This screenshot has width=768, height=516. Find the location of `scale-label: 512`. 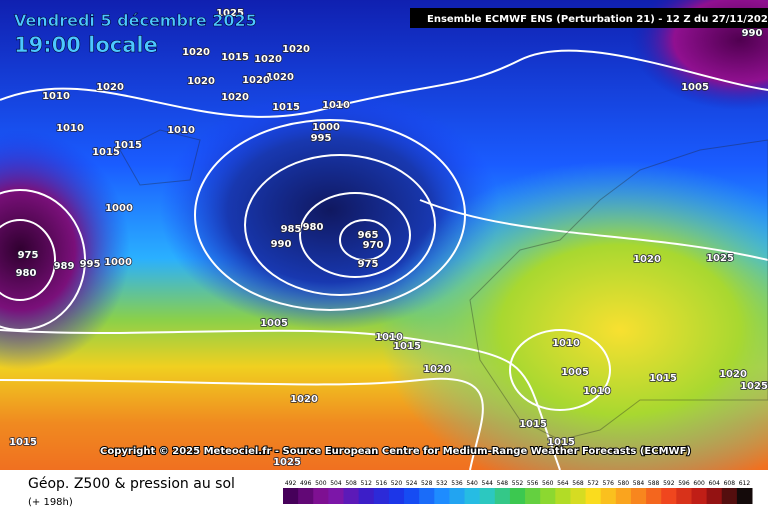

scale-label: 512 is located at coordinates (366, 483).